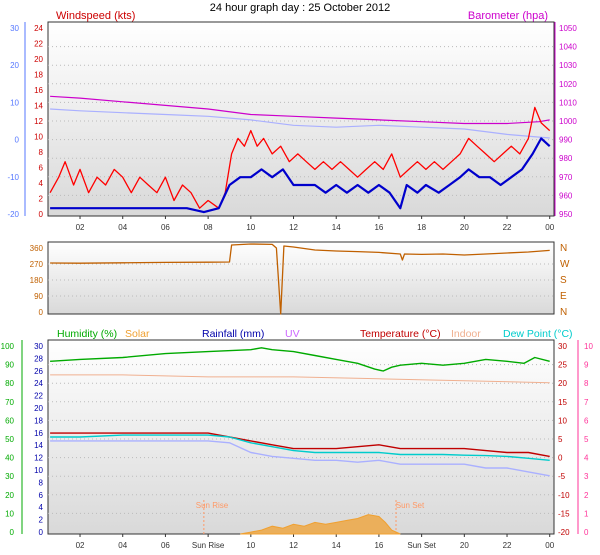 This screenshot has width=600, height=555. Describe the element at coordinates (564, 495) in the screenshot. I see `temperature-tick-label: -10` at that location.